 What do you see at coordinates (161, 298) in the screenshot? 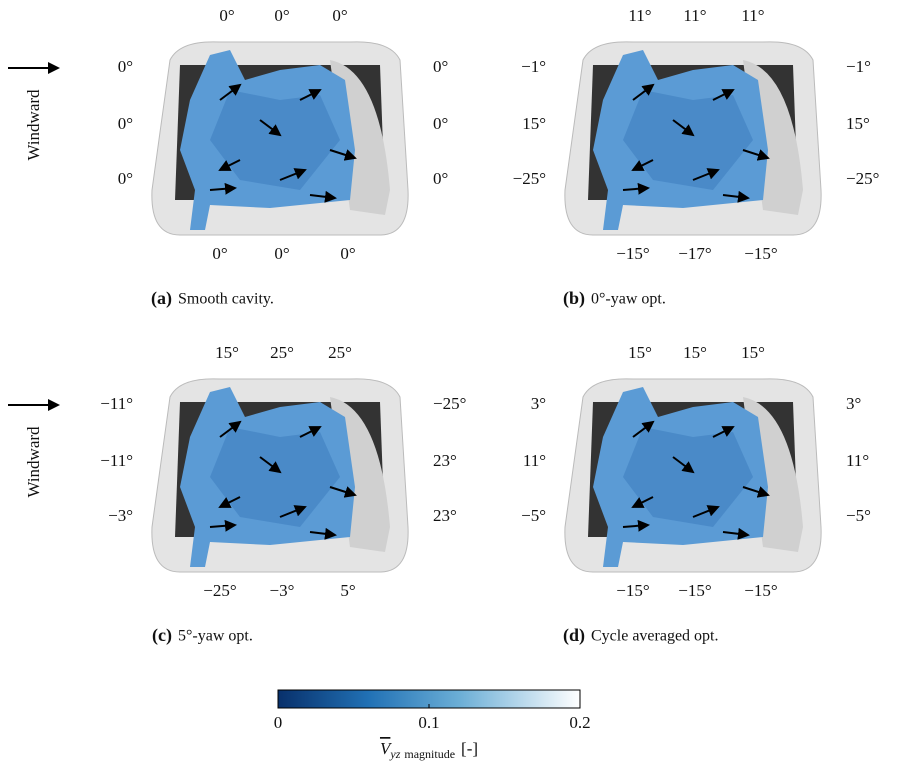
I see `panel-label: (a)` at bounding box center [161, 298].